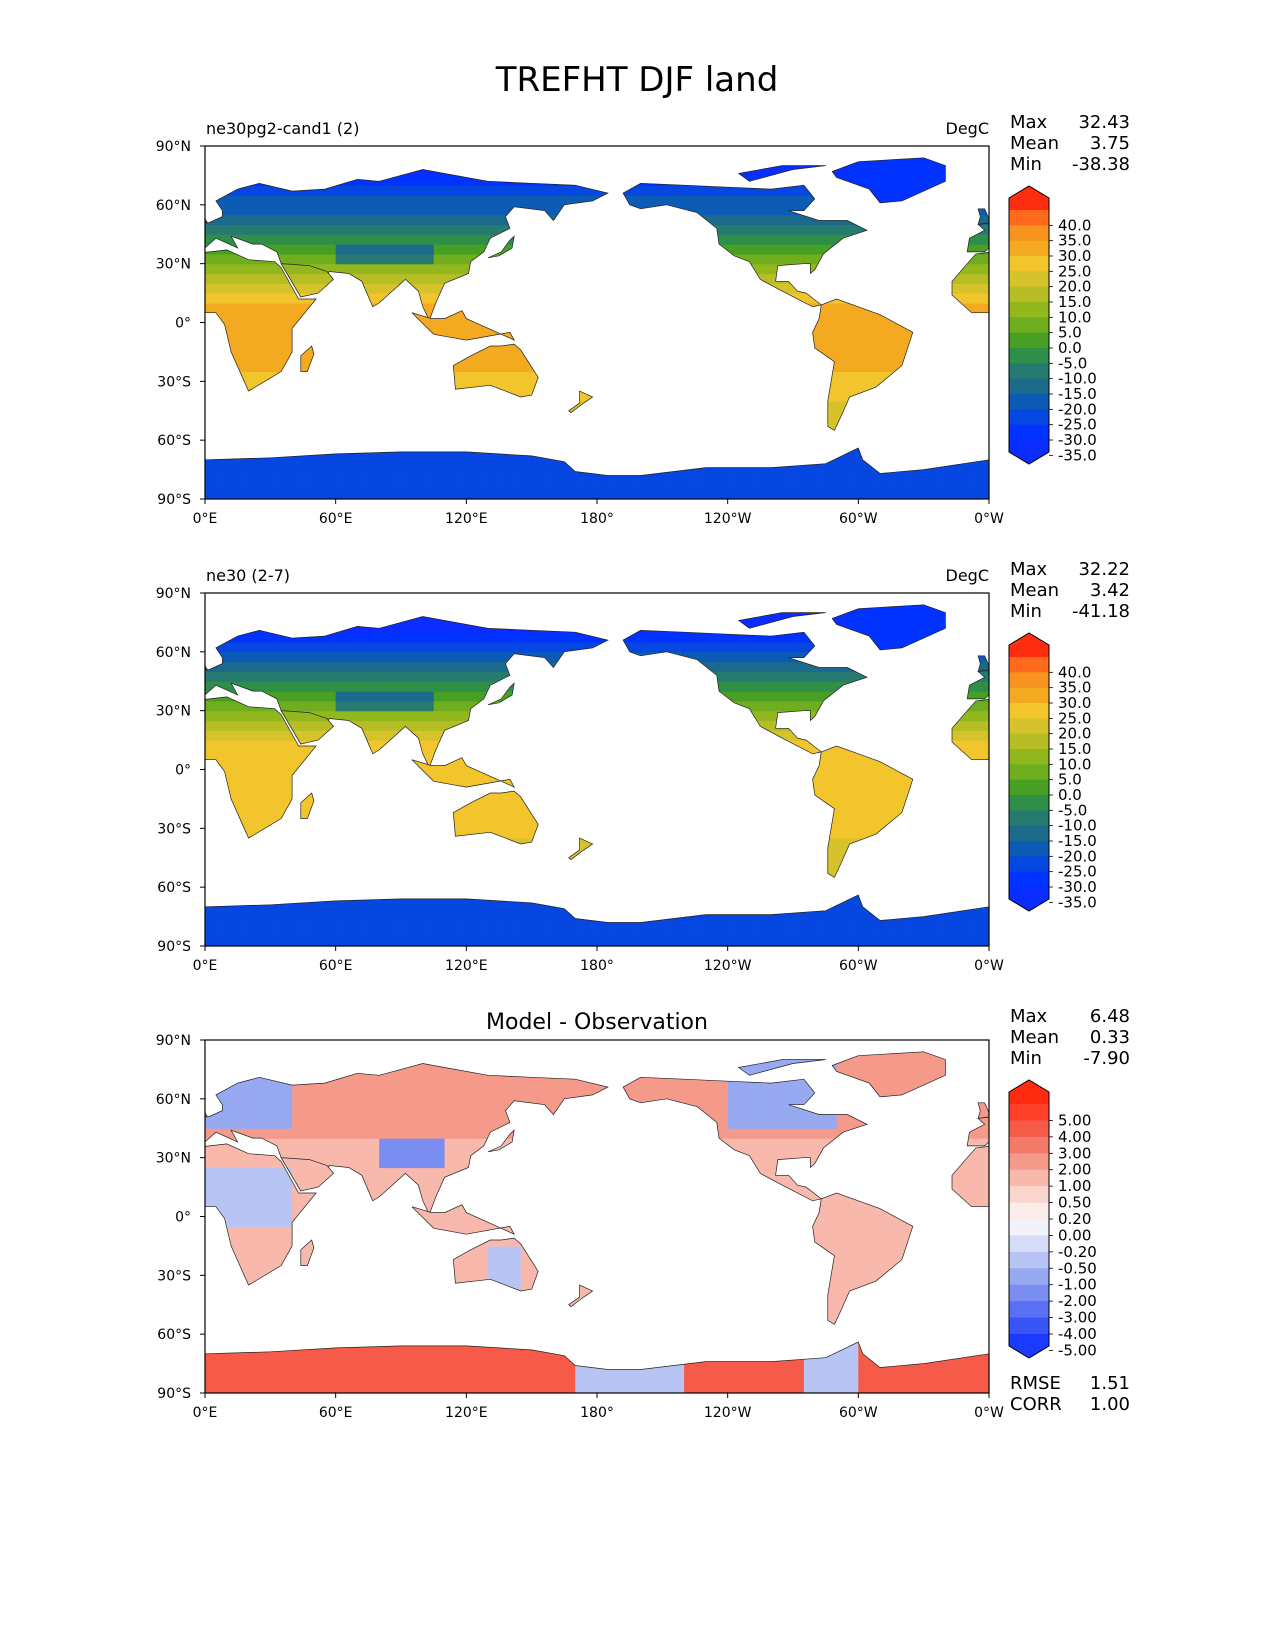 This screenshot has height=1650, width=1275. Describe the element at coordinates (174, 888) in the screenshot. I see `y-tick-label: 60°S` at that location.